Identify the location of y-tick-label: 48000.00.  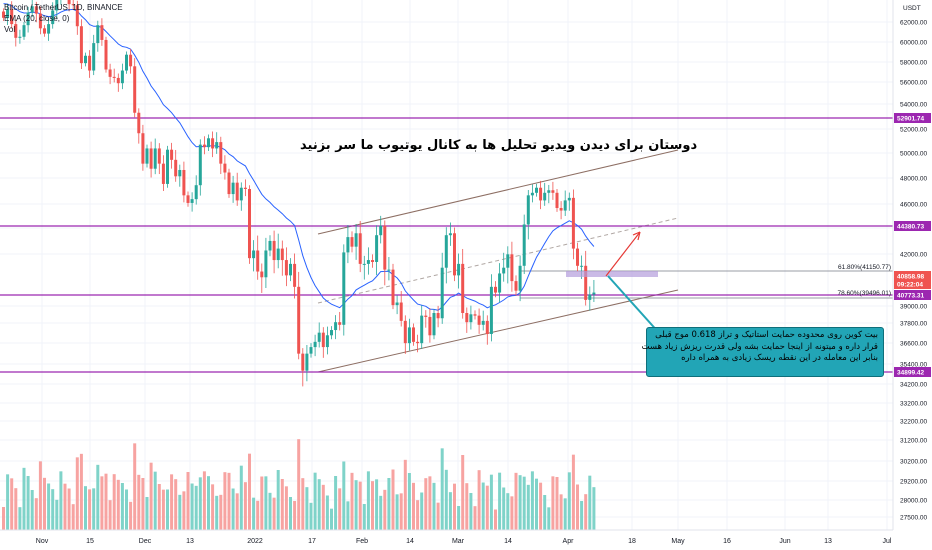
(913, 179).